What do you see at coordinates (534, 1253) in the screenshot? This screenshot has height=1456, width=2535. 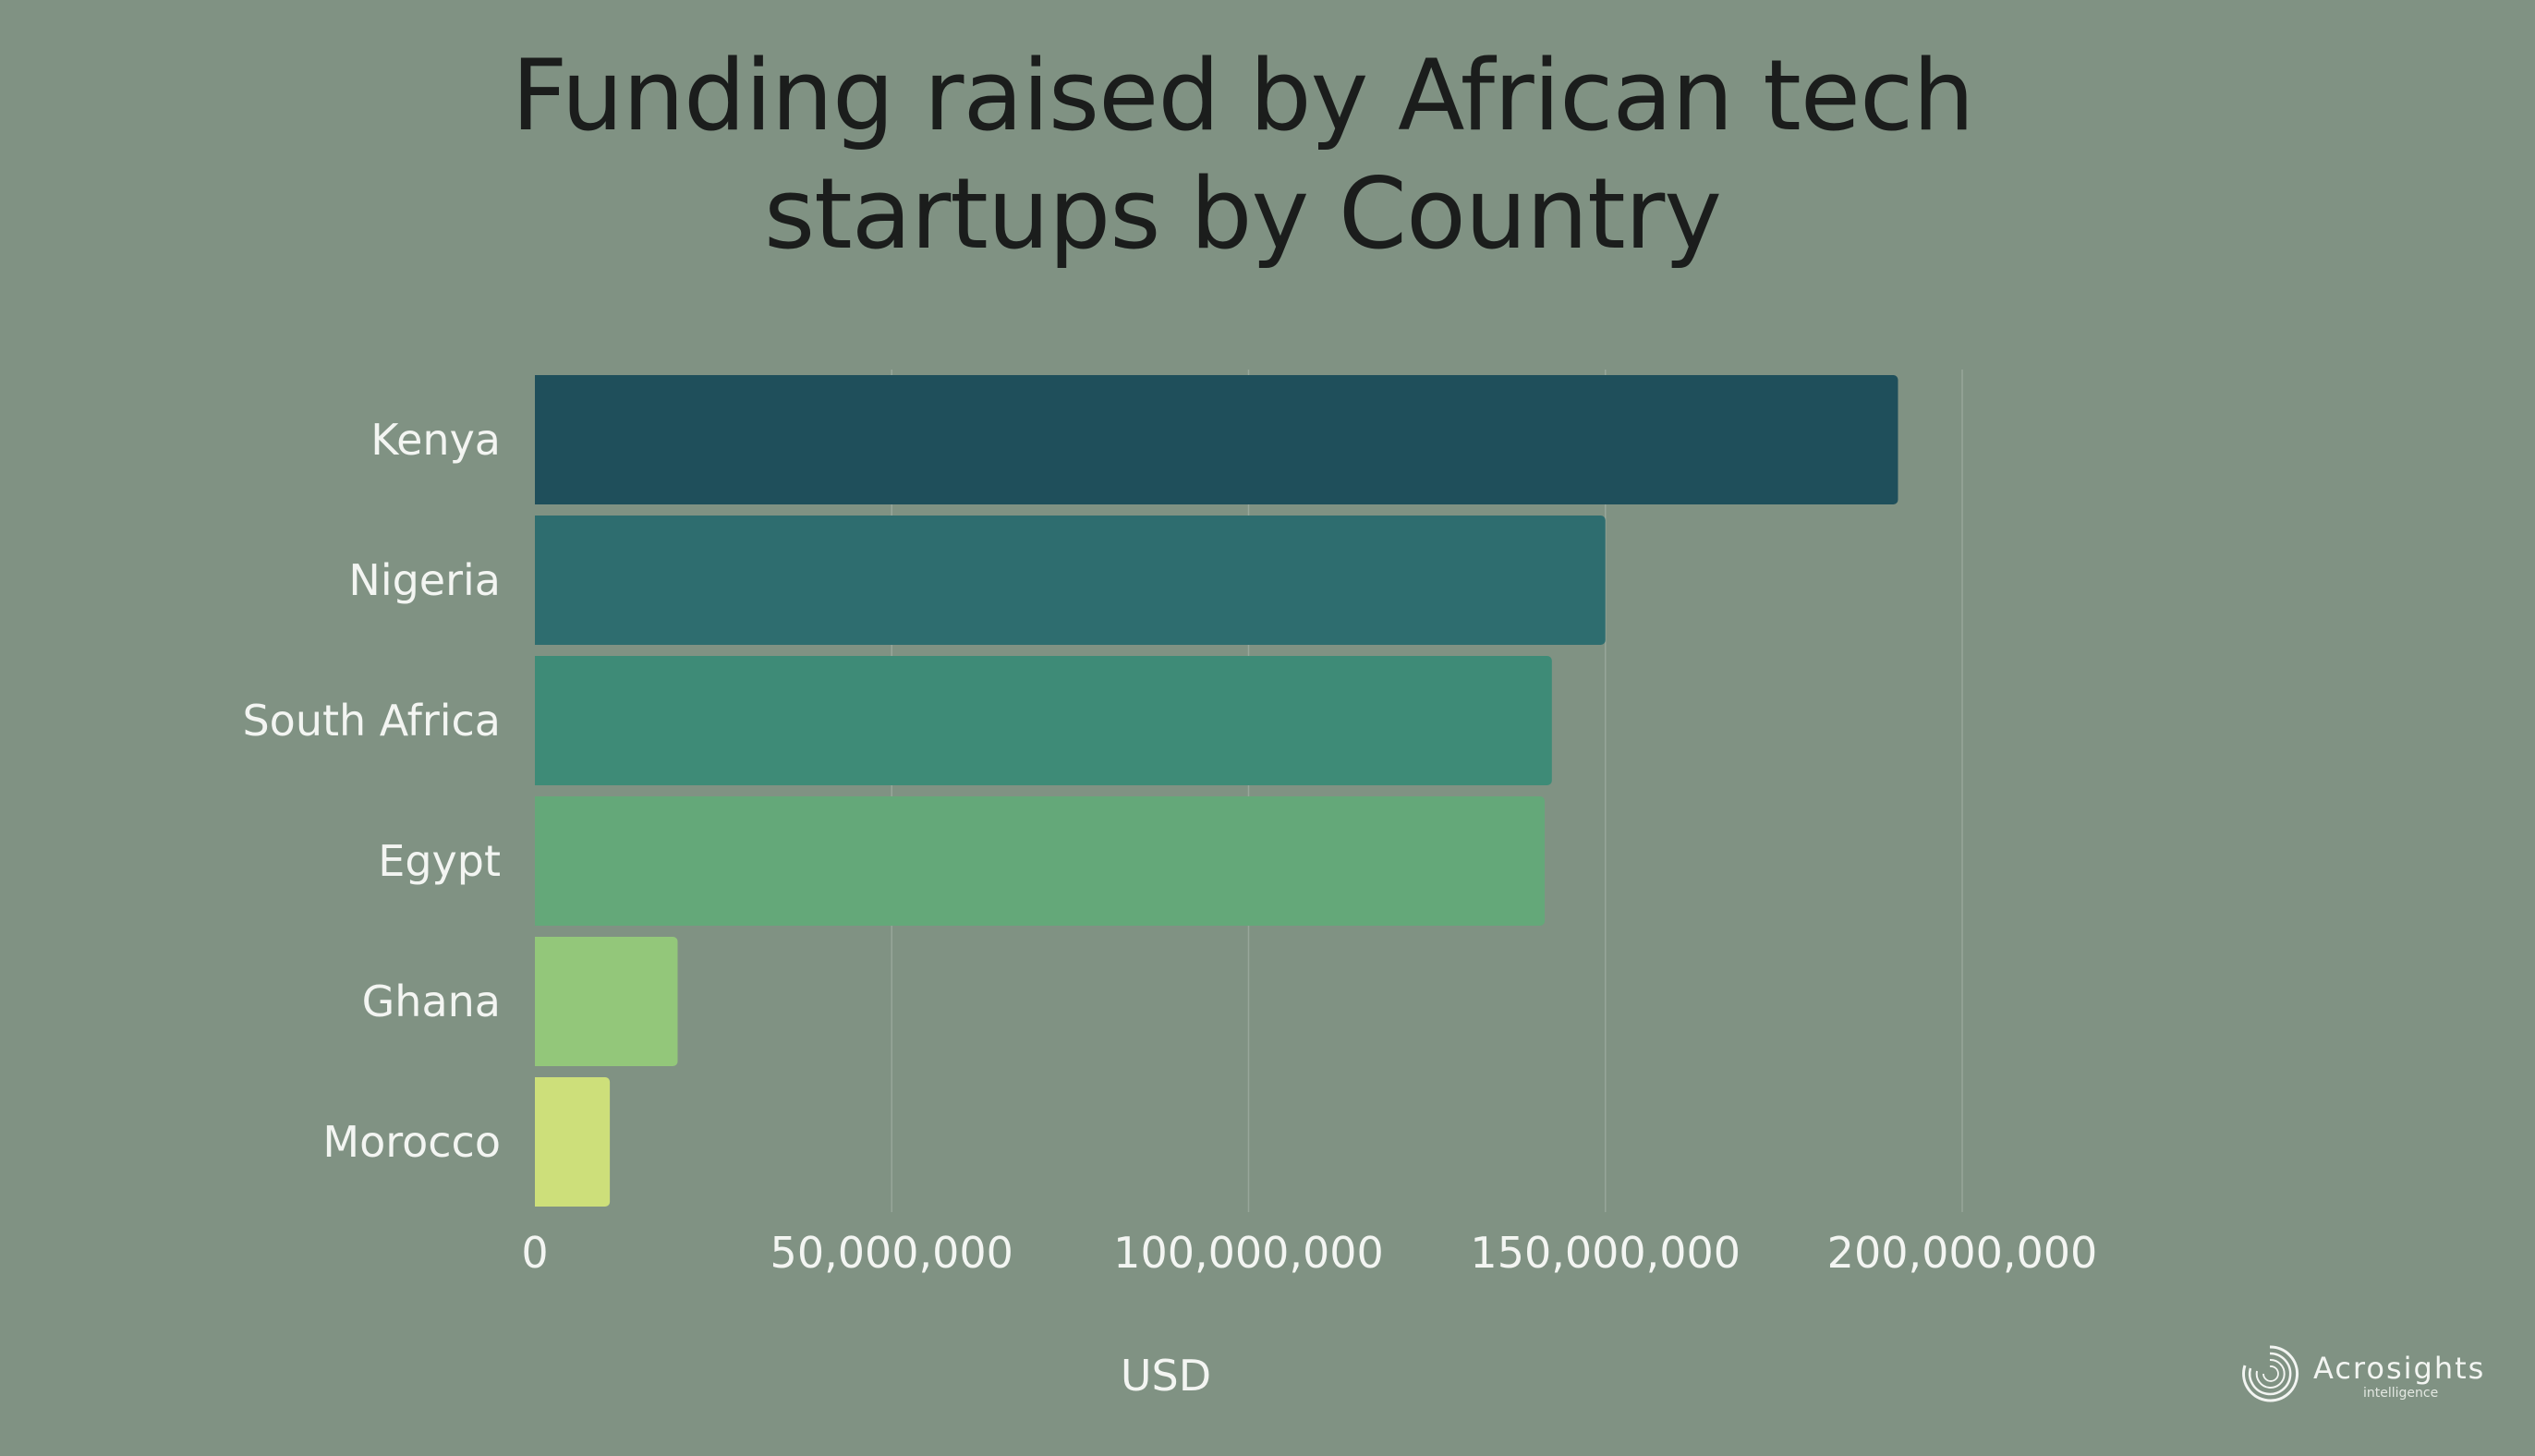 I see `x-tick-label: 0` at bounding box center [534, 1253].